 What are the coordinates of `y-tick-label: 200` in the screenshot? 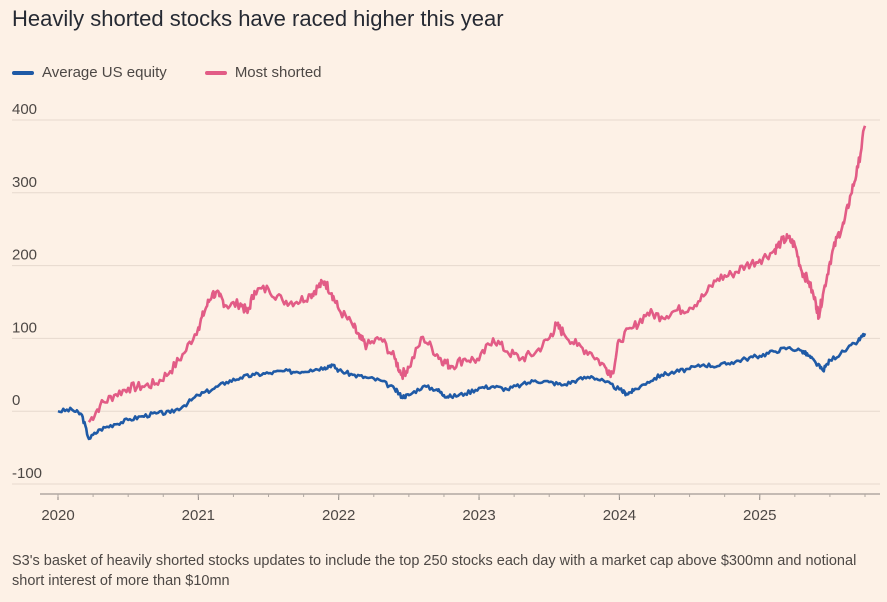 It's located at (24, 255).